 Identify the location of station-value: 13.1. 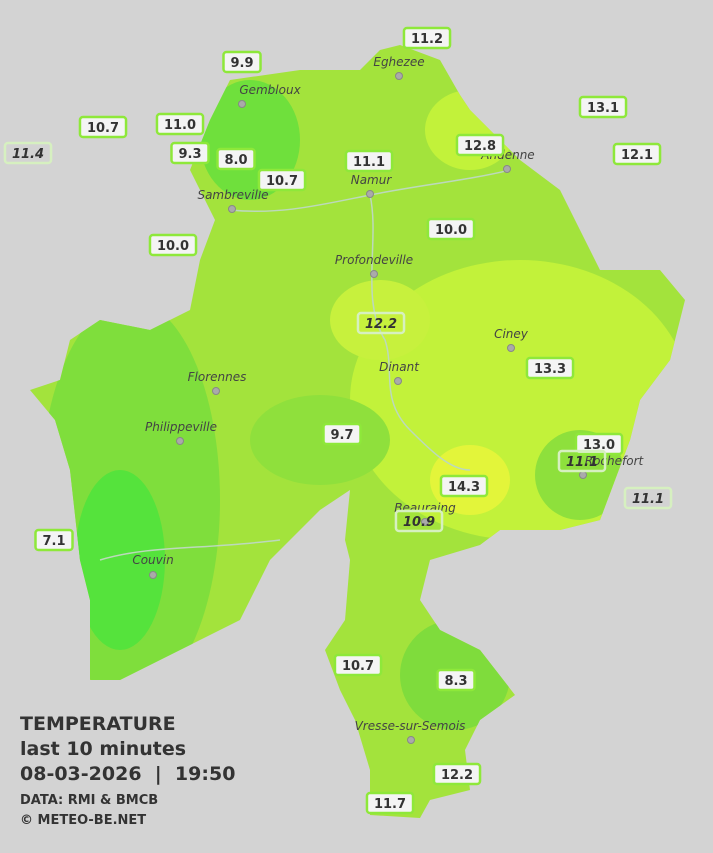
(603, 108).